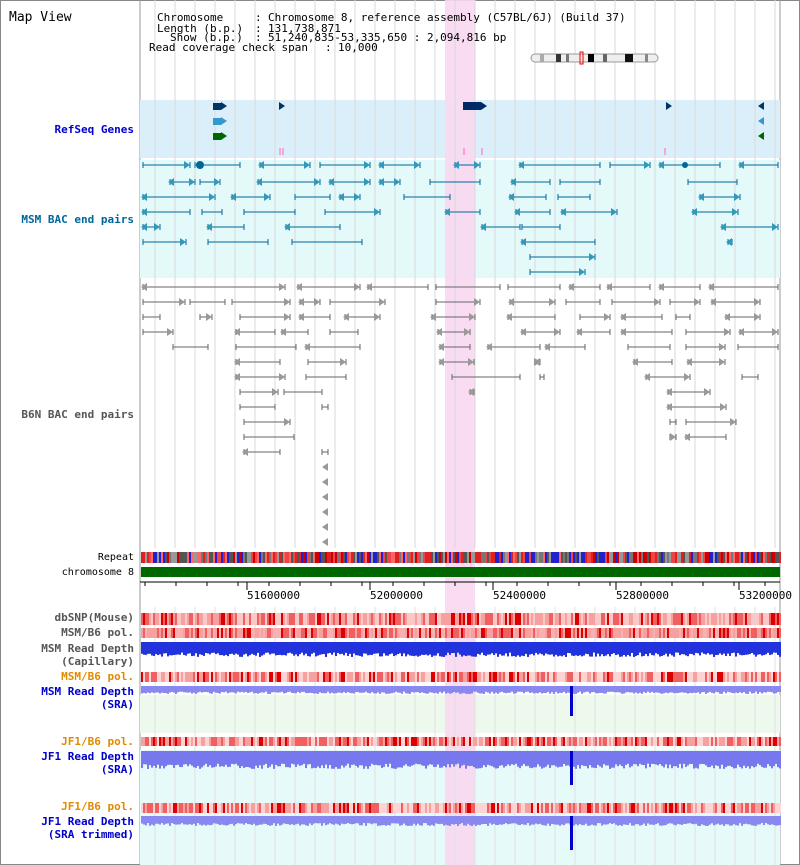 This screenshot has width=800, height=865. Describe the element at coordinates (87, 691) in the screenshot. I see `track-label-msm-depth-sra-1: MSM Read Depth` at that location.